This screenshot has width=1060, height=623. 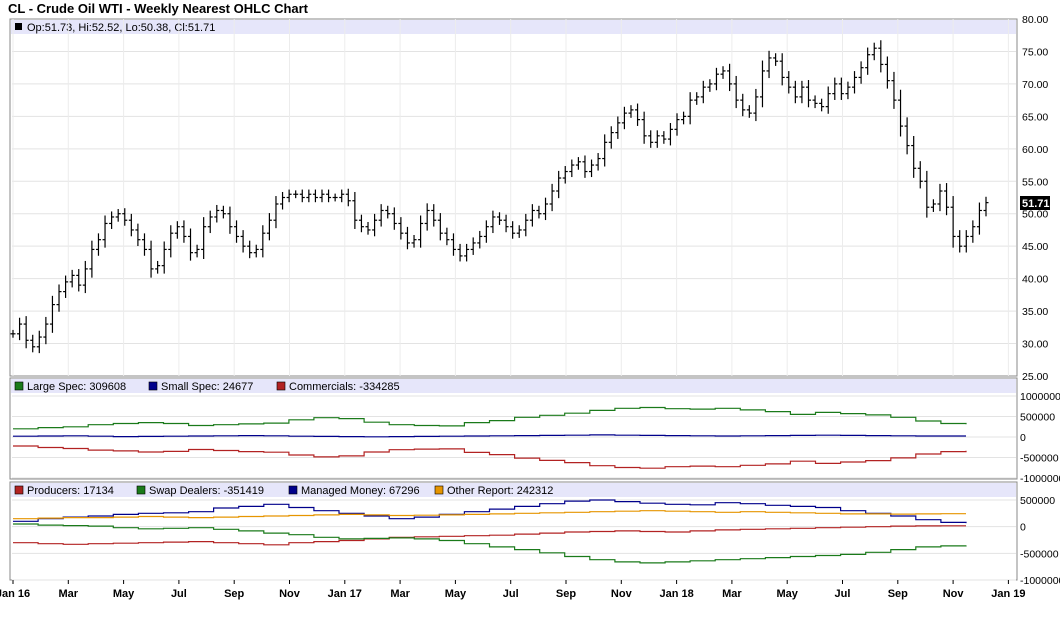 I want to click on x-tick-label: May, so click(x=456, y=594).